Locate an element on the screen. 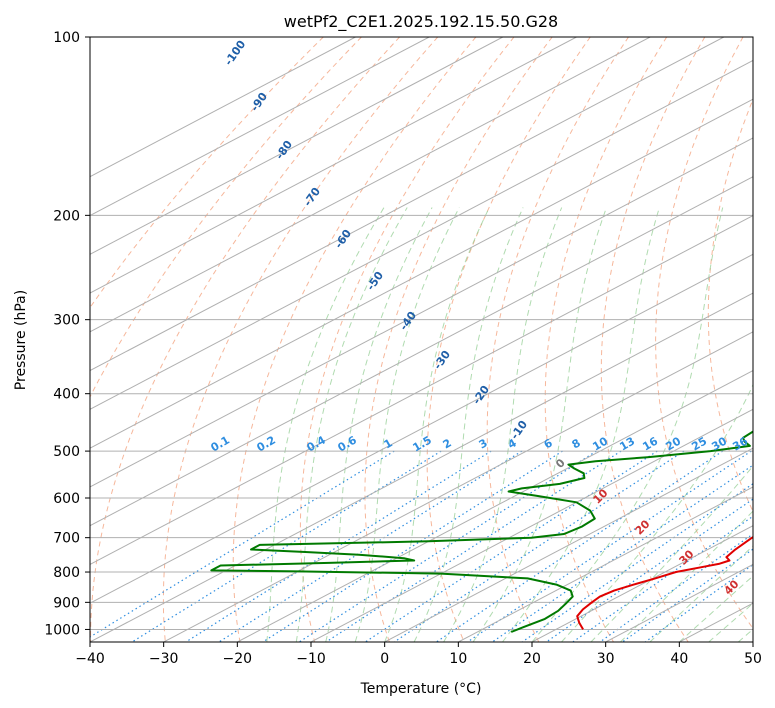 The image size is (775, 708). y-tick-label: 300 is located at coordinates (66, 321).